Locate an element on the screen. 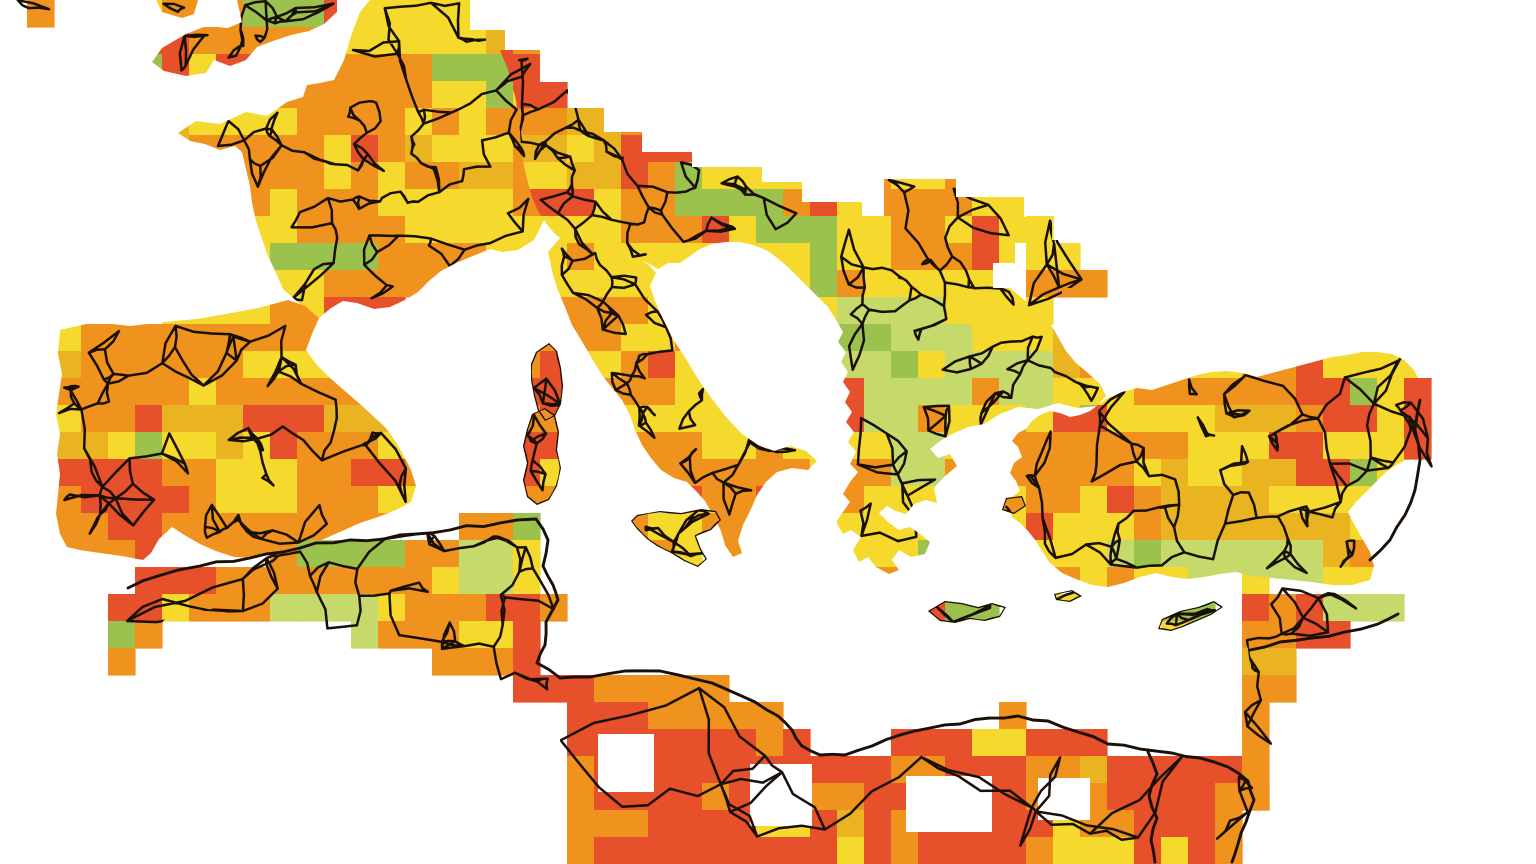  road-network-iberia is located at coordinates (232, 434).